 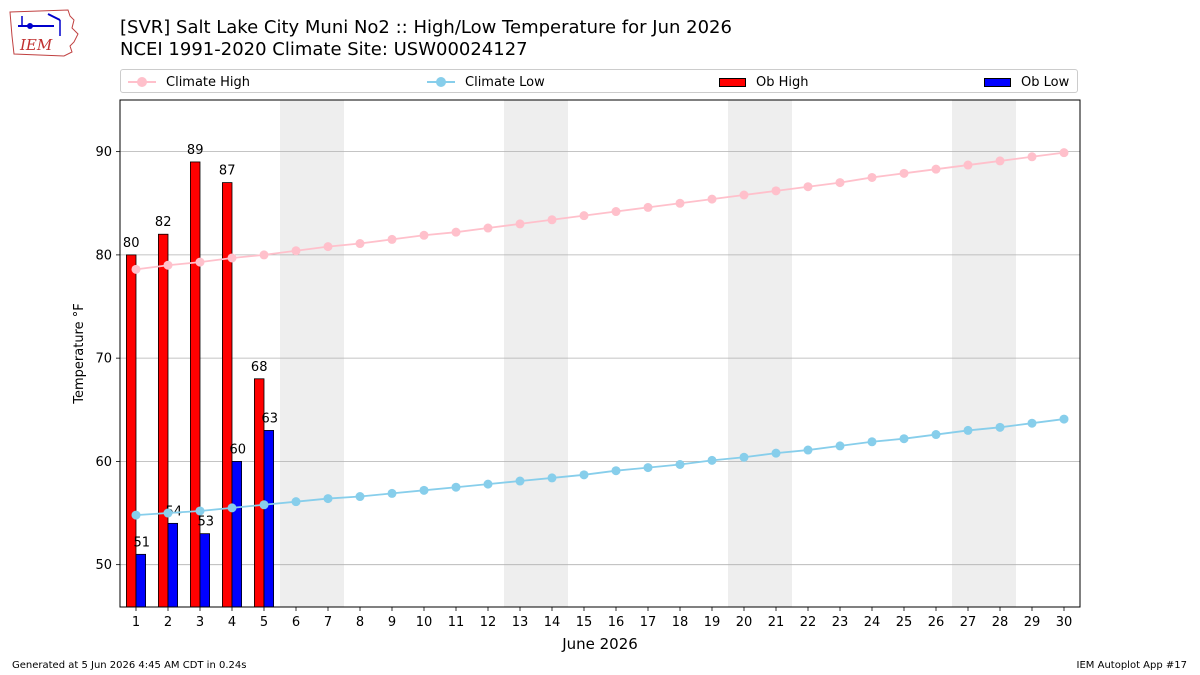 I want to click on iem-logo: IEM, so click(x=44, y=32).